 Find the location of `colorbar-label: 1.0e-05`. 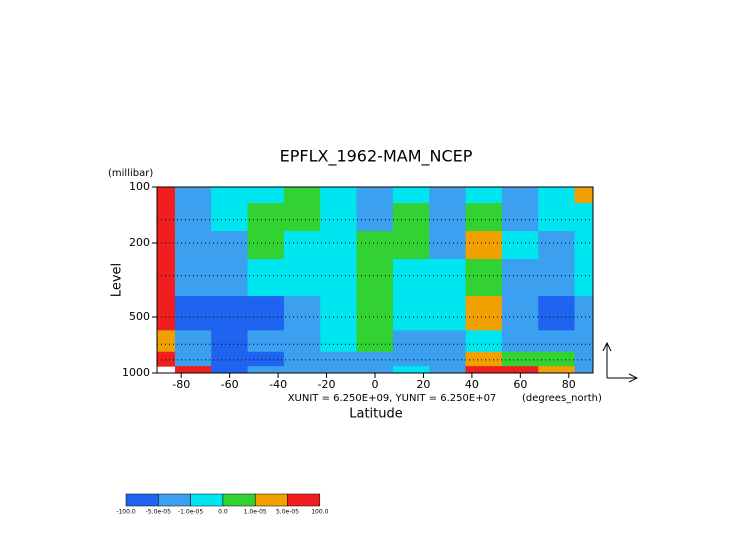

colorbar-label: 1.0e-05 is located at coordinates (255, 512).